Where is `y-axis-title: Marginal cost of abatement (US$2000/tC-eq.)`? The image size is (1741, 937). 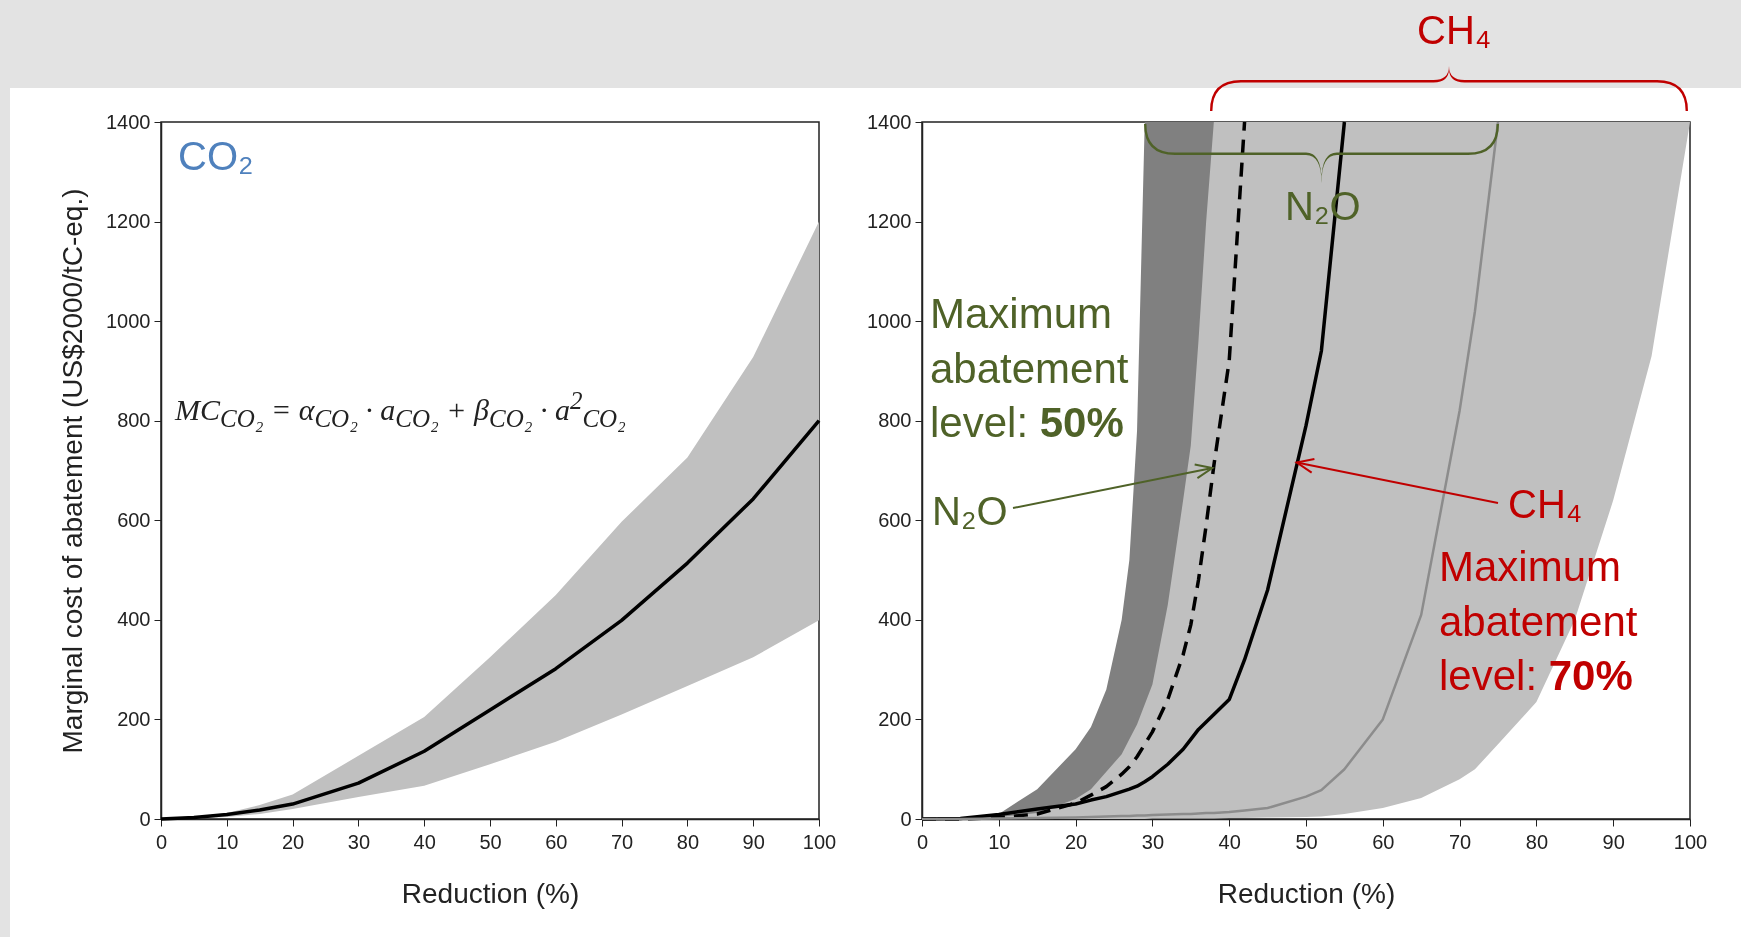 y-axis-title: Marginal cost of abatement (US$2000/tC-eq.) is located at coordinates (73, 471).